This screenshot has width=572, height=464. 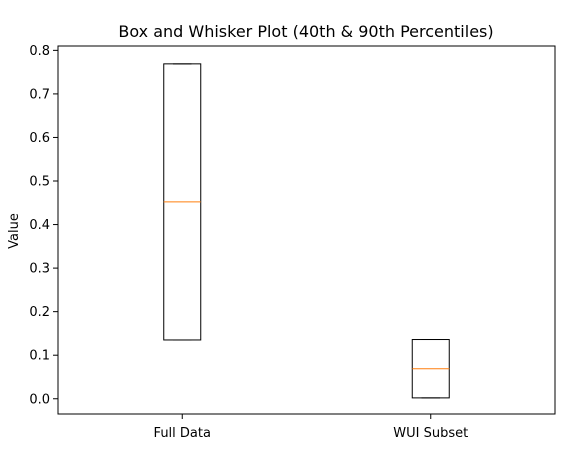 What do you see at coordinates (430, 433) in the screenshot?
I see `x-tick-label-1: WUI Subset` at bounding box center [430, 433].